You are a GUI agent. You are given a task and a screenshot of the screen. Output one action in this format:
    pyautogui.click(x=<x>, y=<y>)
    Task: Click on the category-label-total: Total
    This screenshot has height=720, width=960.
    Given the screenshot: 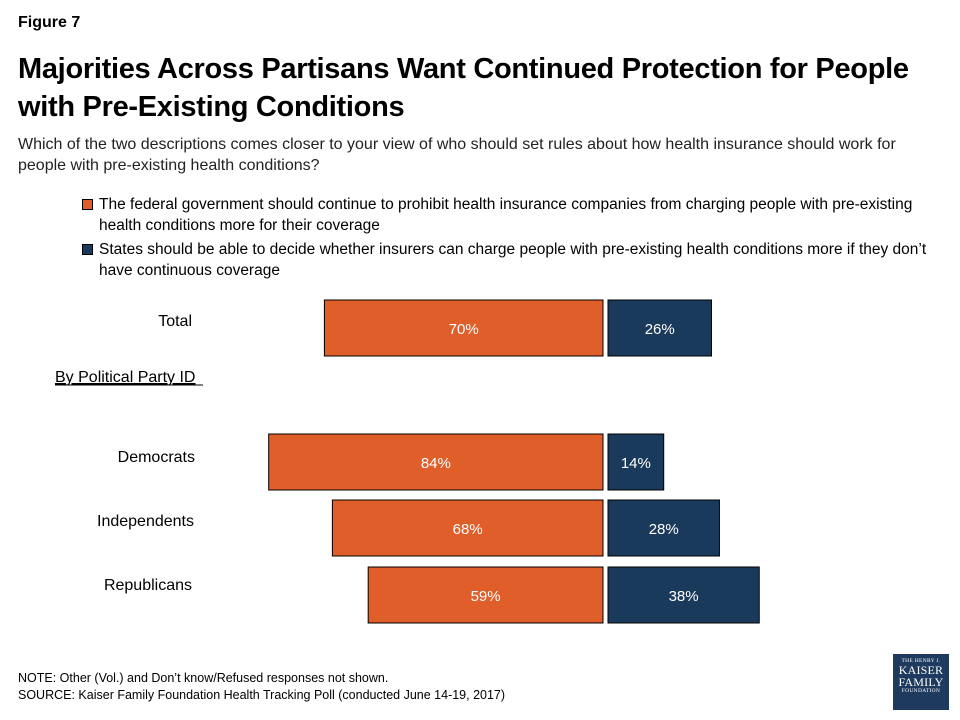 What is the action you would take?
    pyautogui.click(x=175, y=321)
    